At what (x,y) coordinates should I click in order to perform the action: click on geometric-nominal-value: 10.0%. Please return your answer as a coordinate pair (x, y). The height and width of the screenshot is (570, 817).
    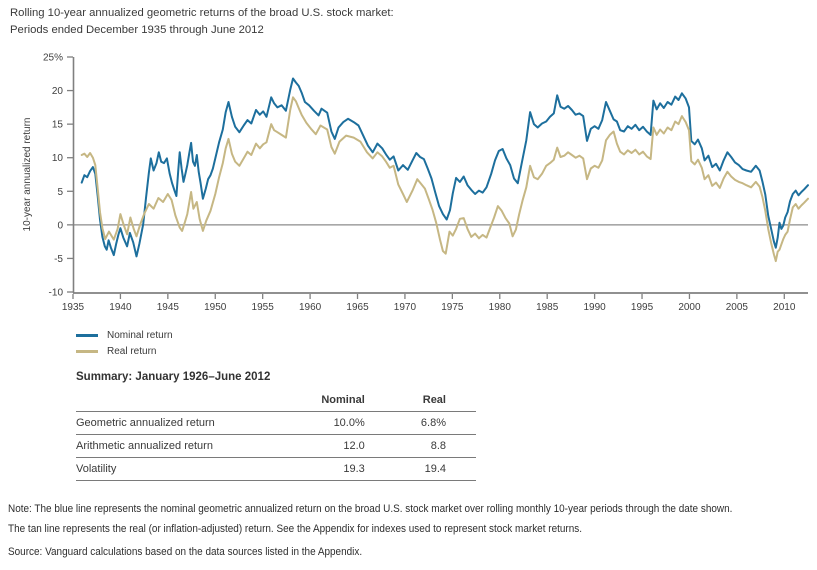
    Looking at the image, I should click on (317, 423).